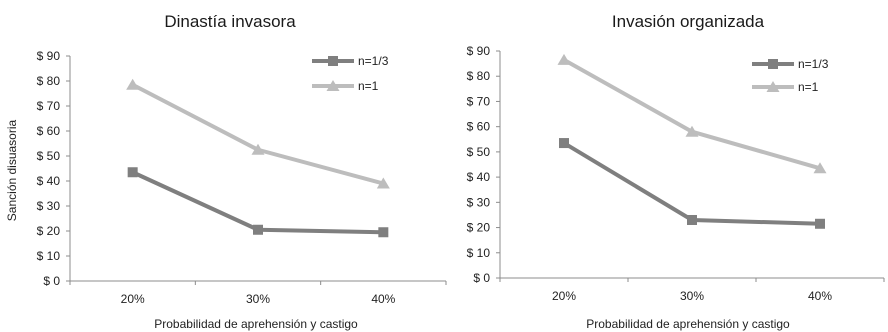  Describe the element at coordinates (12, 170) in the screenshot. I see `y-axis-label: Sanción disuasoria` at that location.